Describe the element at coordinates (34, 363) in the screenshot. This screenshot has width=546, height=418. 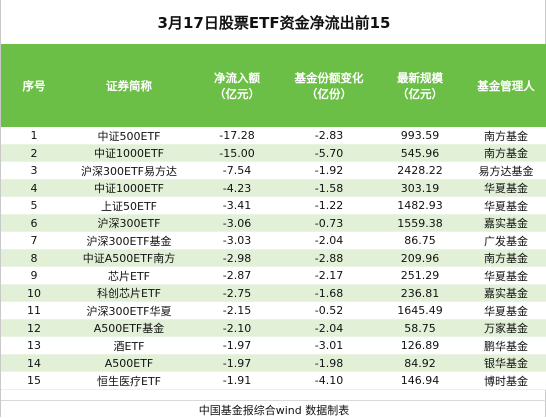
I see `cell-seq: 14` at that location.